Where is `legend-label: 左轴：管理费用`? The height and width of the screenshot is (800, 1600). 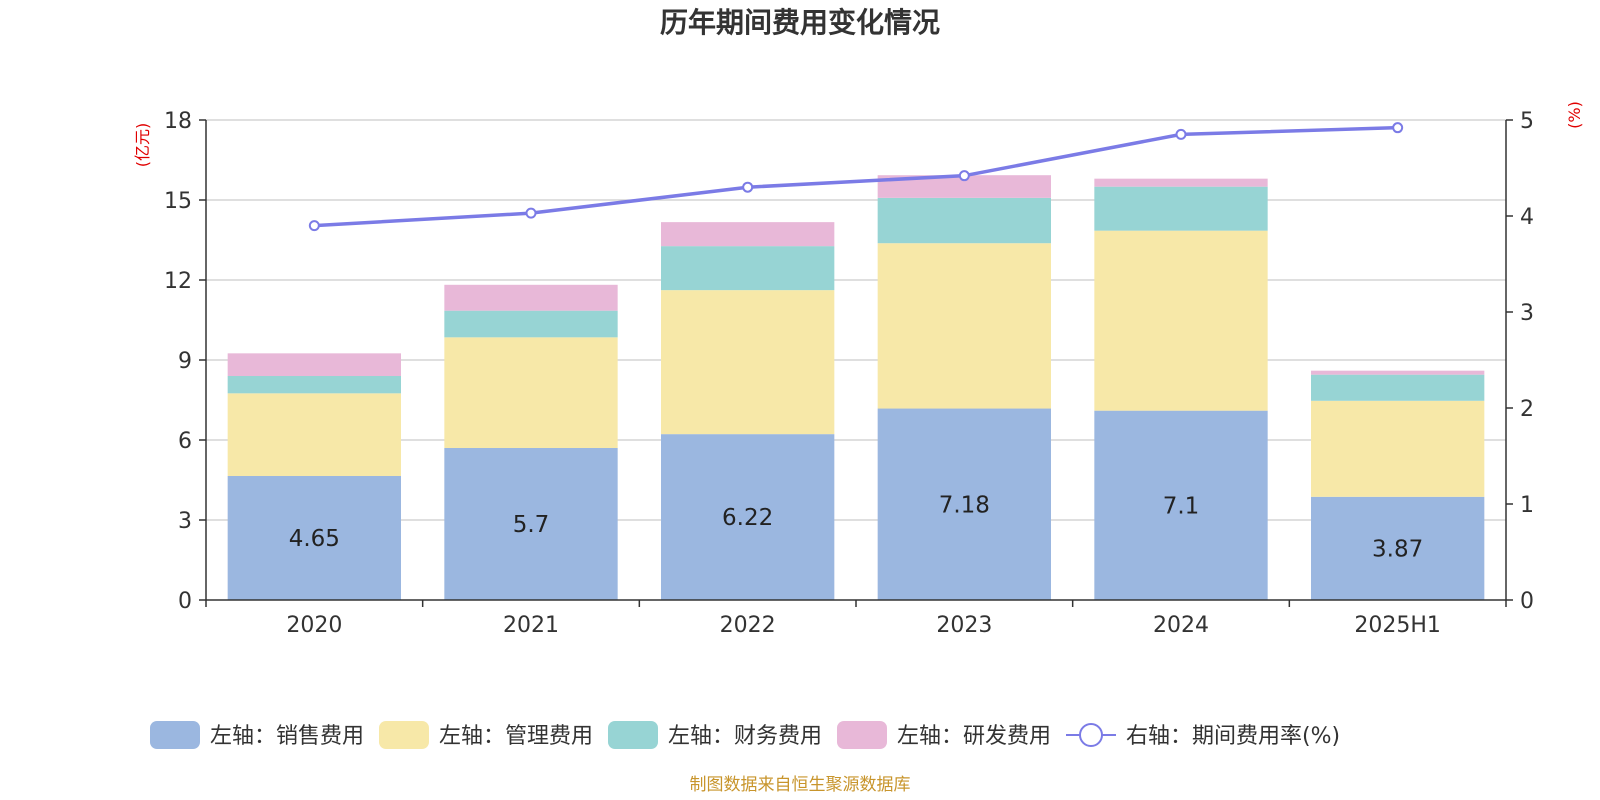
legend-label: 左轴：管理费用 is located at coordinates (516, 736).